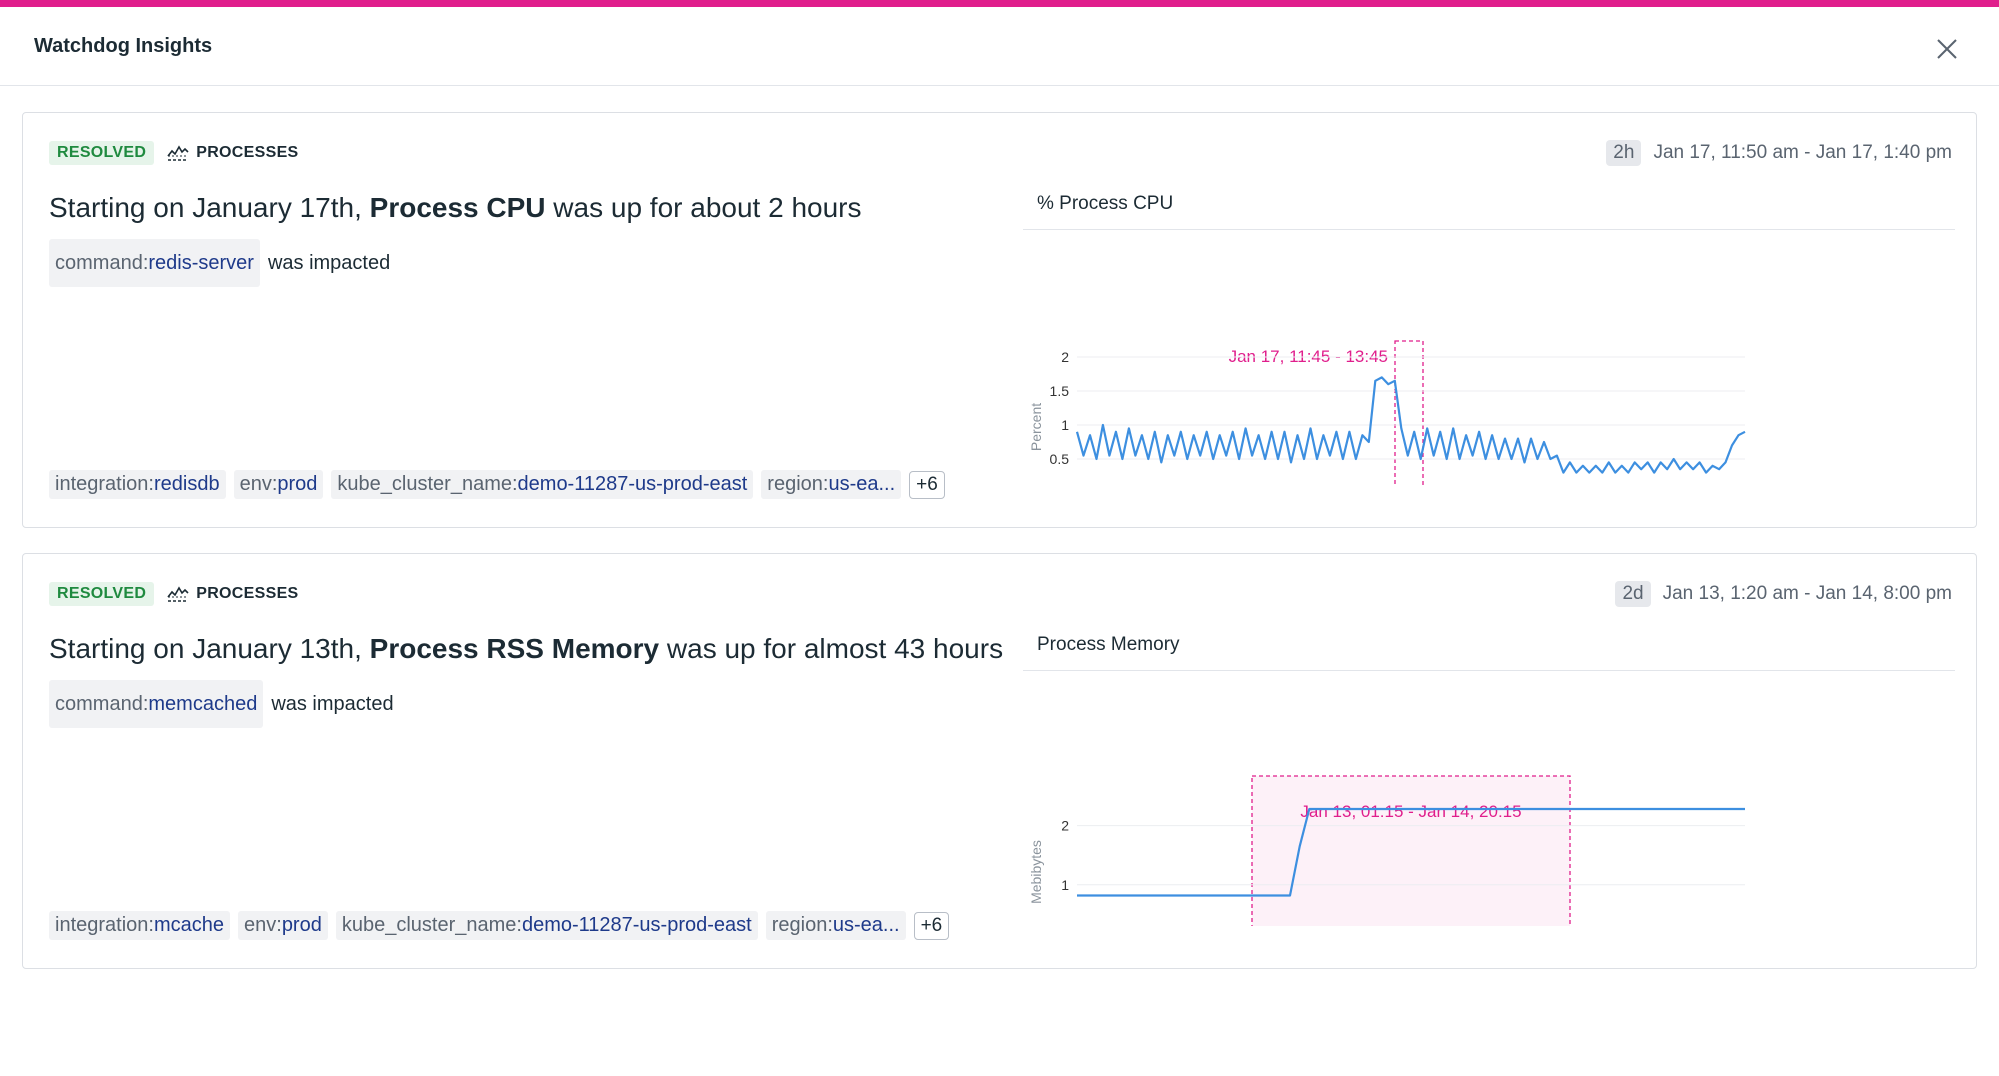  I want to click on time-info: 2d Jan 13, 1:20 am - Jan 14, 8:00 pm, so click(1783, 594).